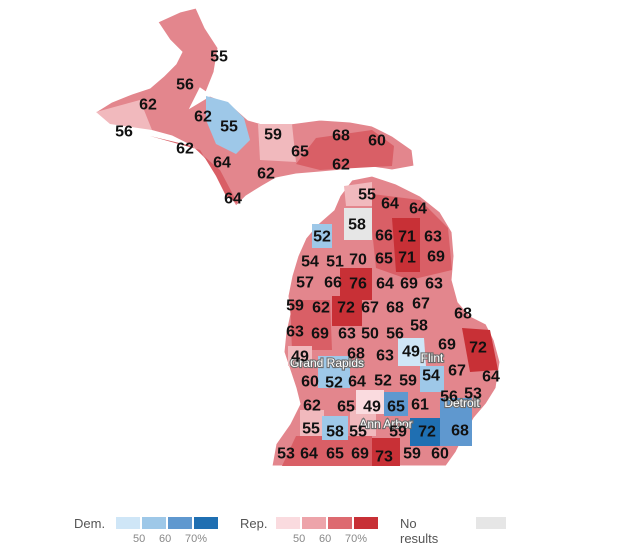 This screenshot has width=625, height=547. I want to click on legend: Dem. 50 60 70% Rep. 50 60 70% No results, so click(312, 530).